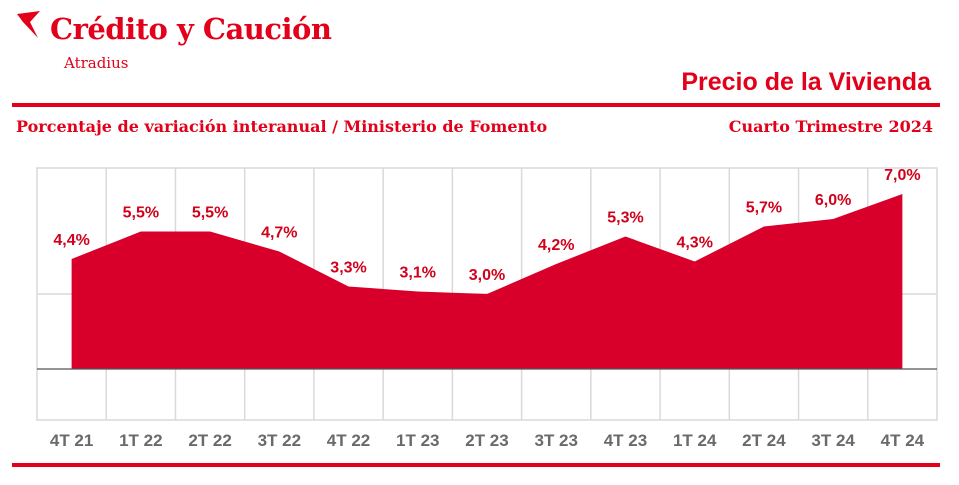  What do you see at coordinates (417, 440) in the screenshot?
I see `x-tick-label: 1T 23` at bounding box center [417, 440].